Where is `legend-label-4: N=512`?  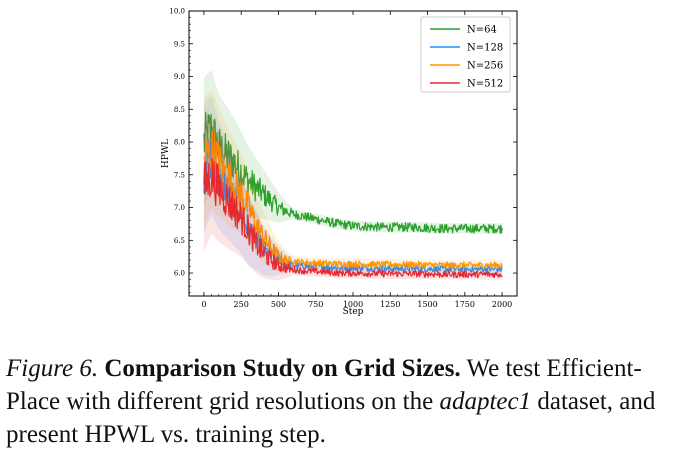
legend-label-4: N=512 is located at coordinates (485, 84).